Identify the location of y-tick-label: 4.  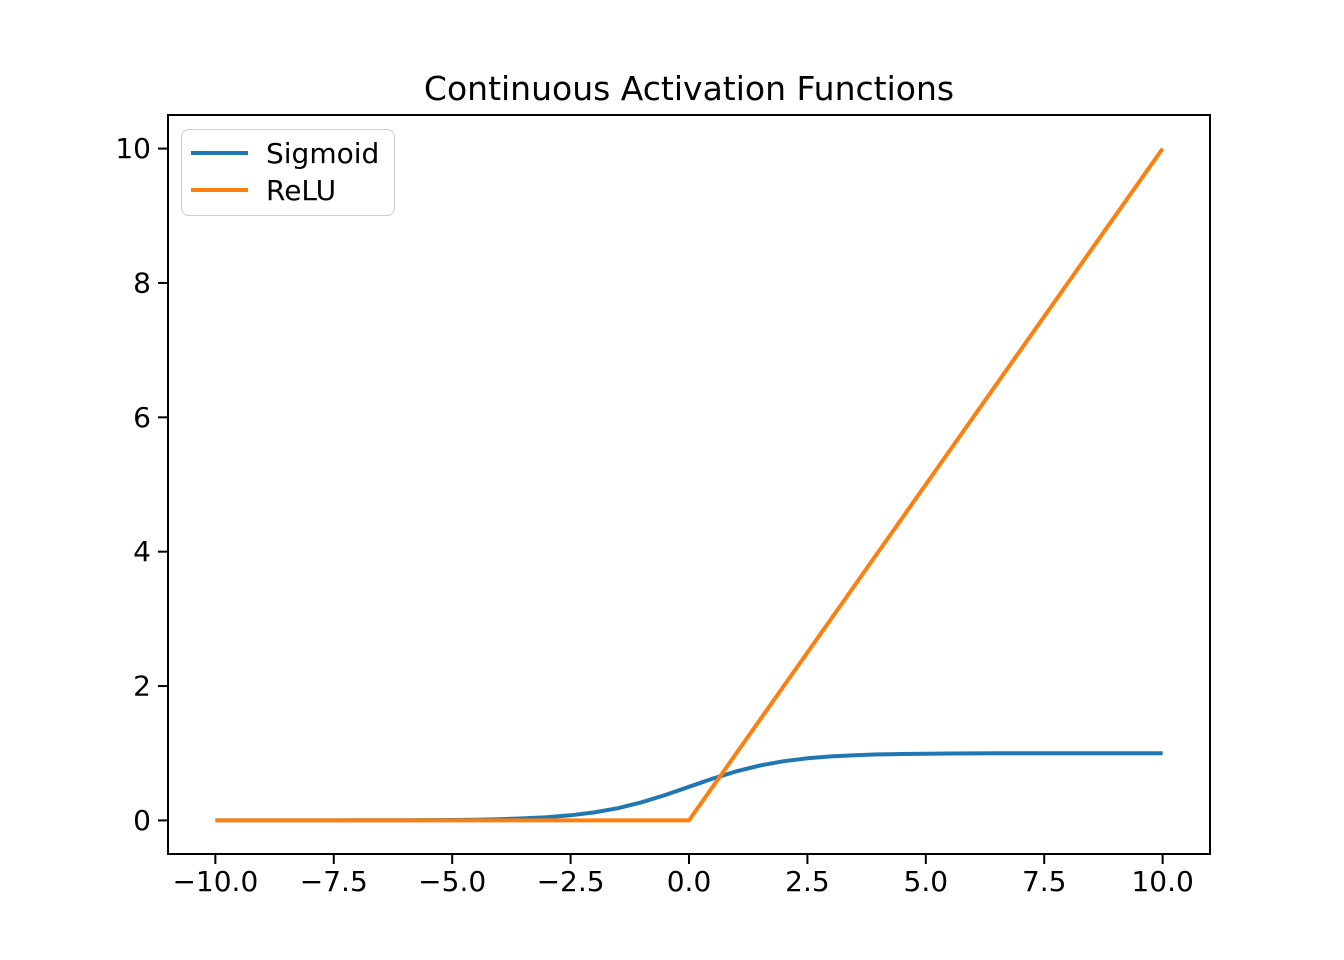
(142, 551).